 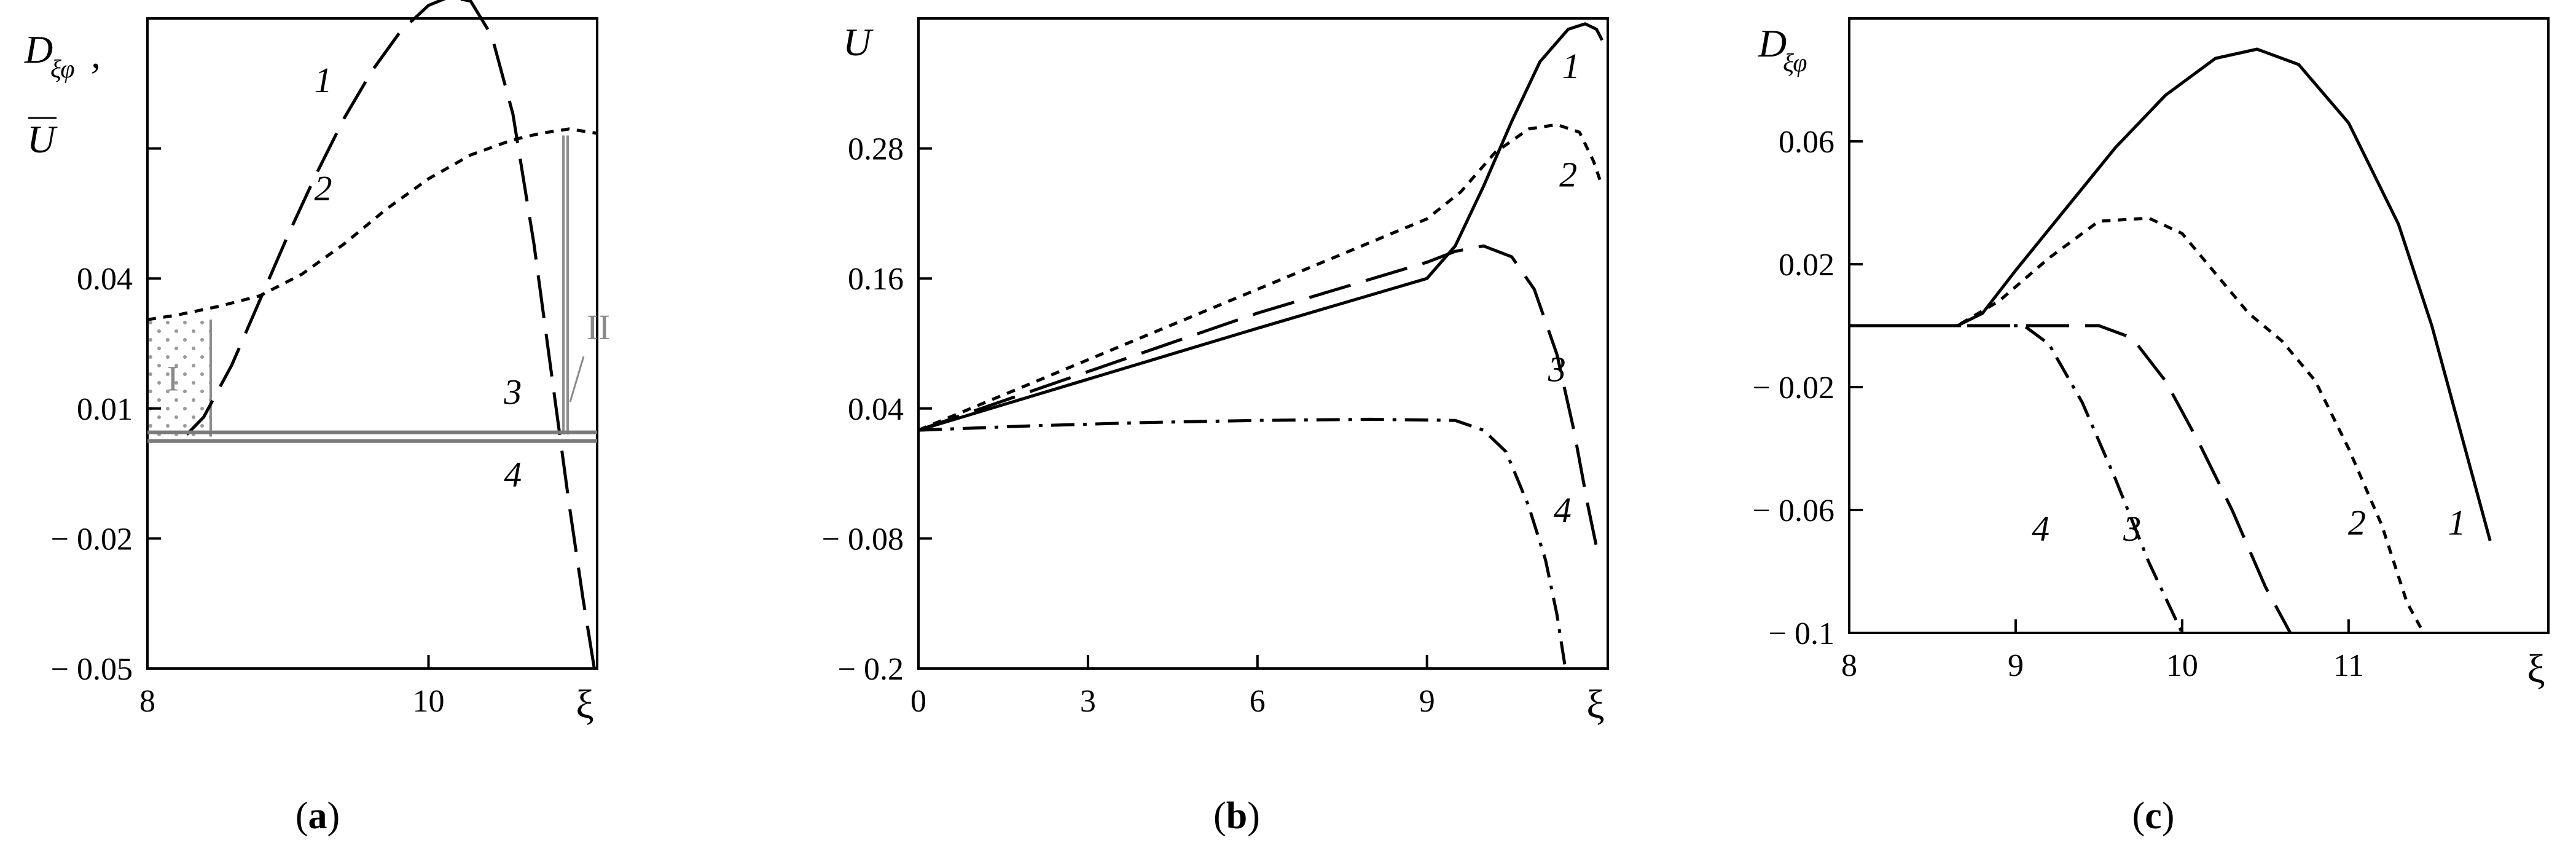 What do you see at coordinates (876, 150) in the screenshot?
I see `y-tick-label: 0.28` at bounding box center [876, 150].